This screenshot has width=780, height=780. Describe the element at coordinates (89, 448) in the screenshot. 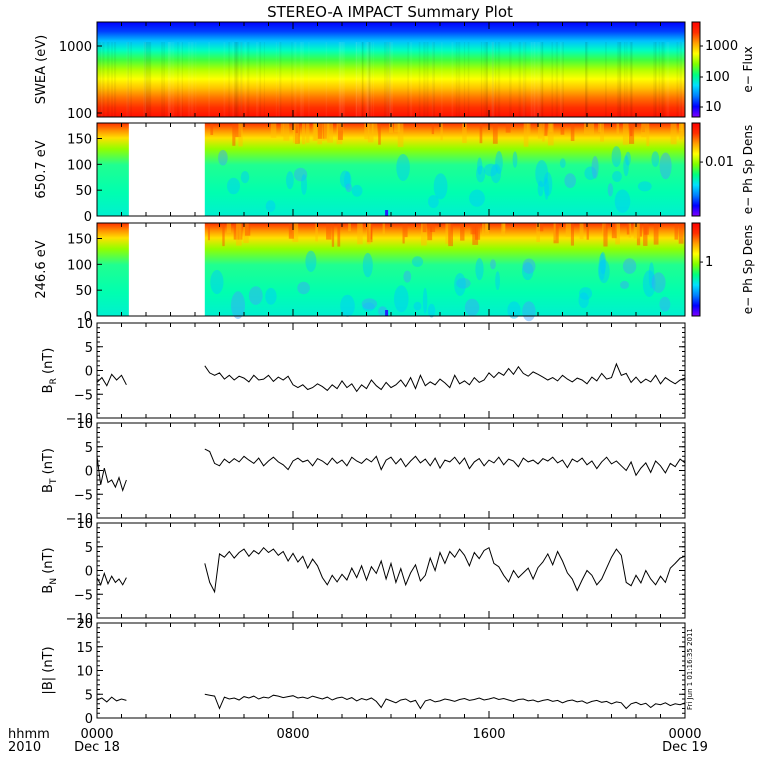

I see `bt-y-tick-label: 5` at that location.